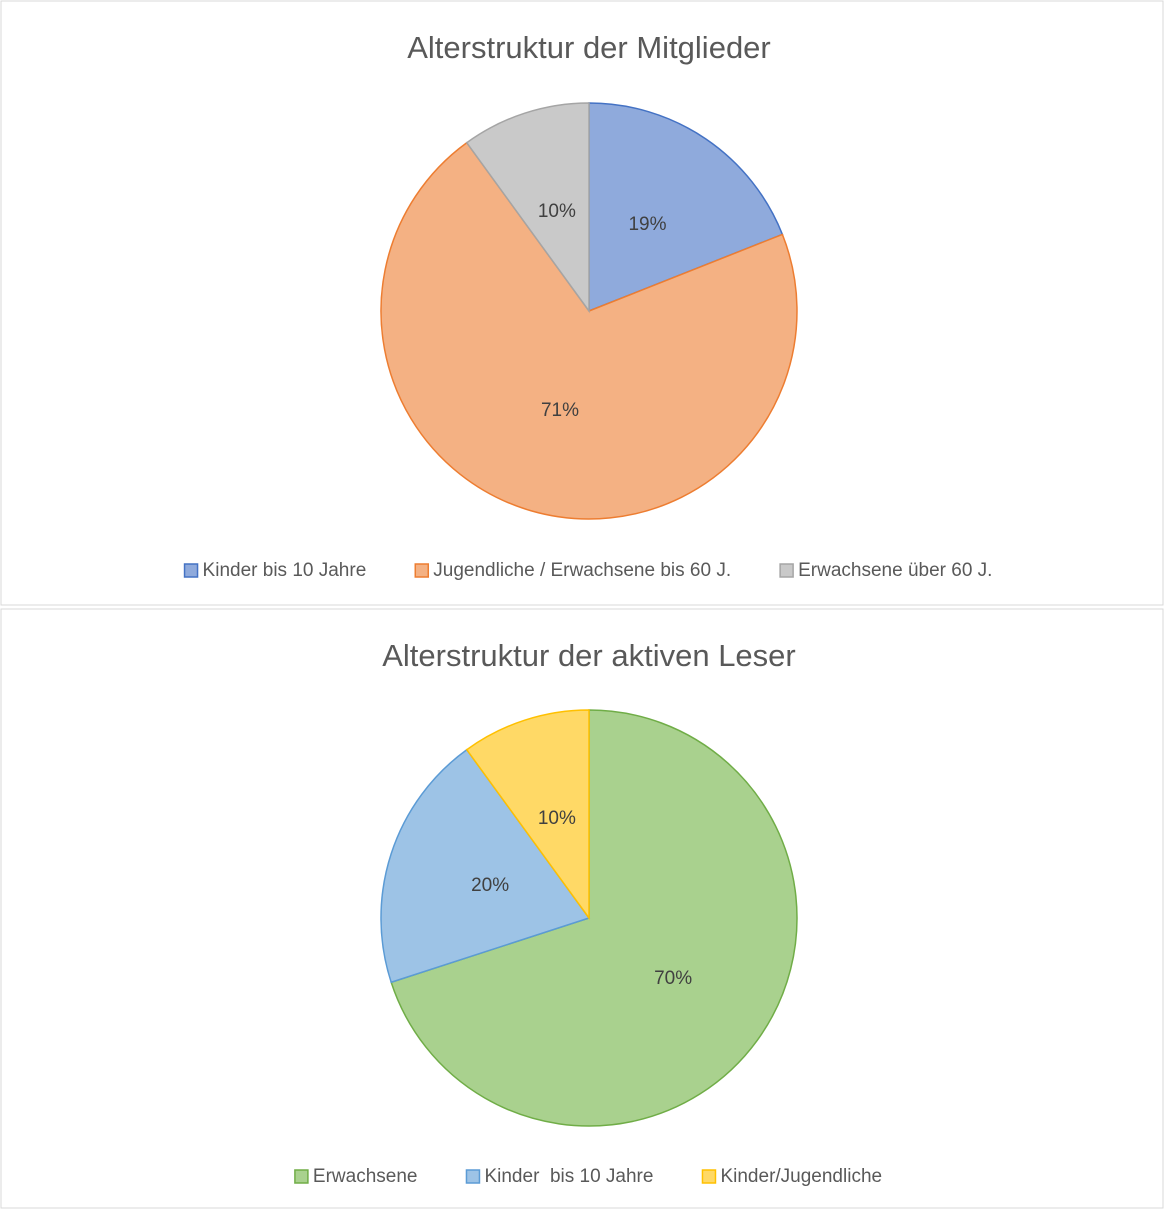 The height and width of the screenshot is (1209, 1164). What do you see at coordinates (365, 1176) in the screenshot?
I see `legend-label: Erwachsene` at bounding box center [365, 1176].